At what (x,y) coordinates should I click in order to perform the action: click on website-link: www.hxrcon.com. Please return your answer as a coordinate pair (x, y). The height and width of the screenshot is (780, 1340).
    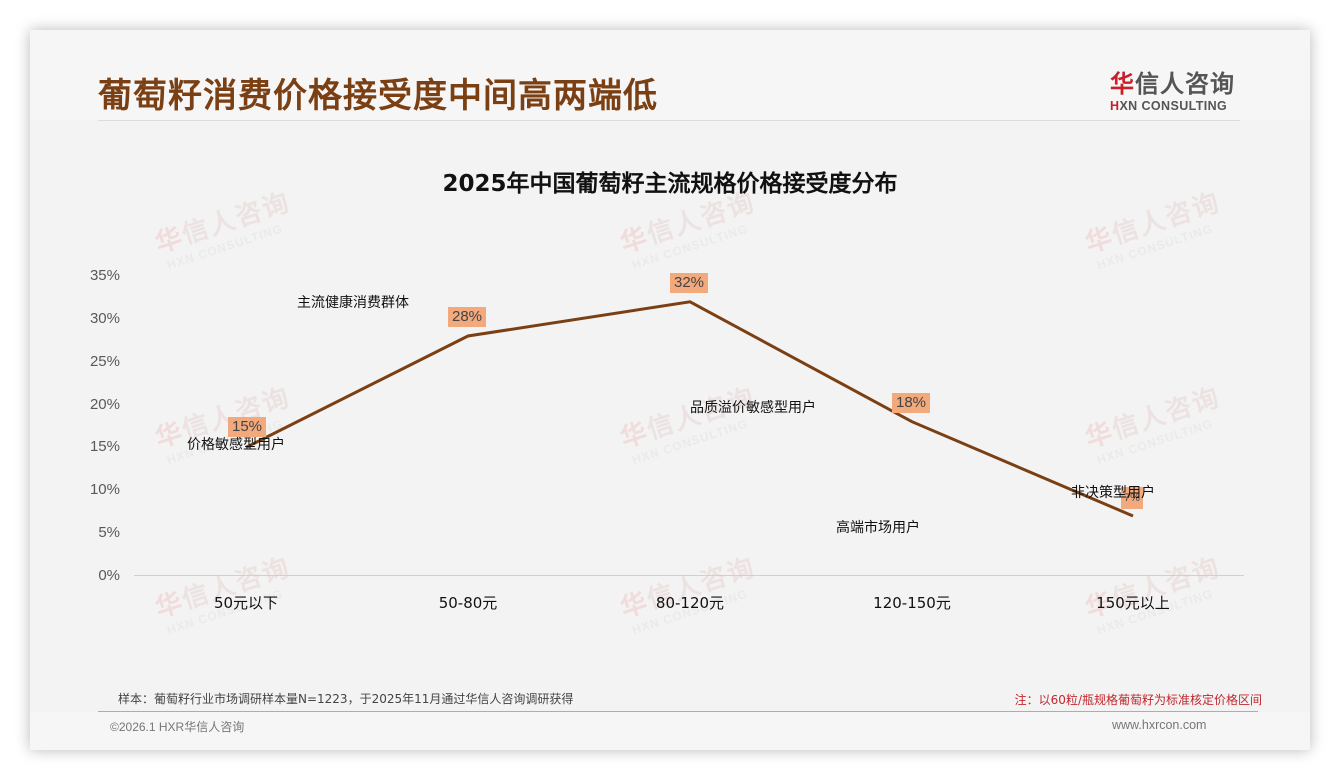
    Looking at the image, I should click on (1159, 725).